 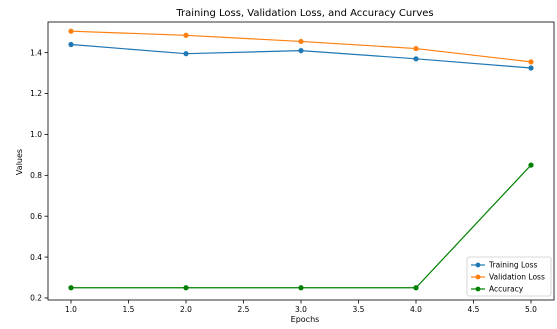 What do you see at coordinates (478, 289) in the screenshot?
I see `legend-marker-accuracy` at bounding box center [478, 289].